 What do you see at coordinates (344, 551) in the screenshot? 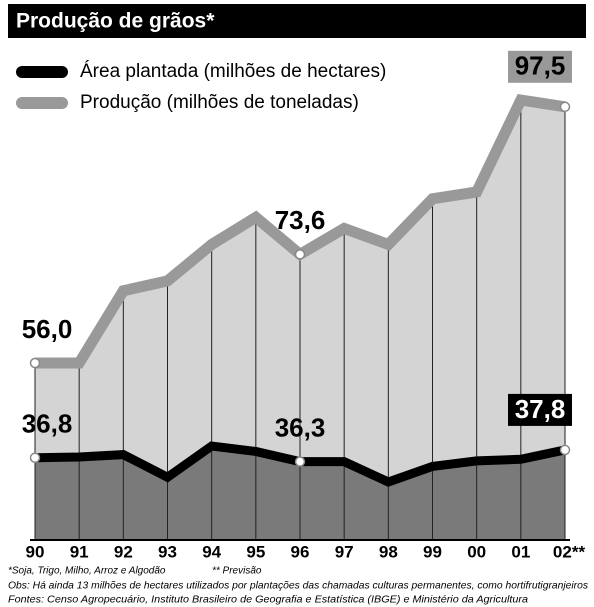
I see `x-tick-label: 97` at bounding box center [344, 551].